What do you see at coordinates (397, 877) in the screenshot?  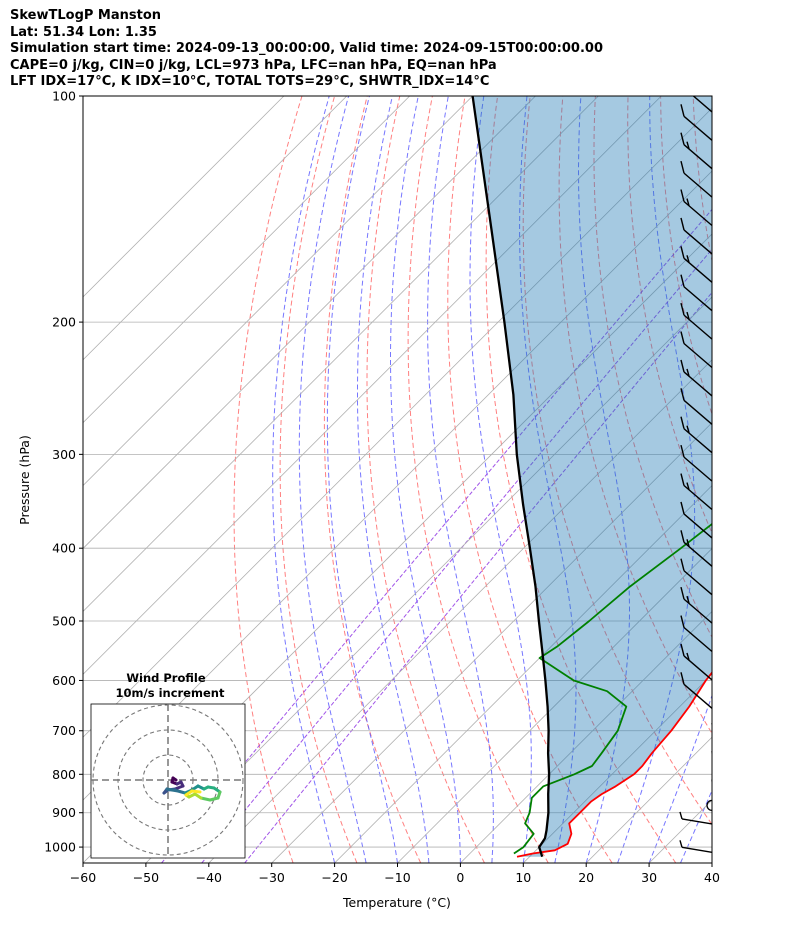 I see `x-tick-label: −10` at bounding box center [397, 877].